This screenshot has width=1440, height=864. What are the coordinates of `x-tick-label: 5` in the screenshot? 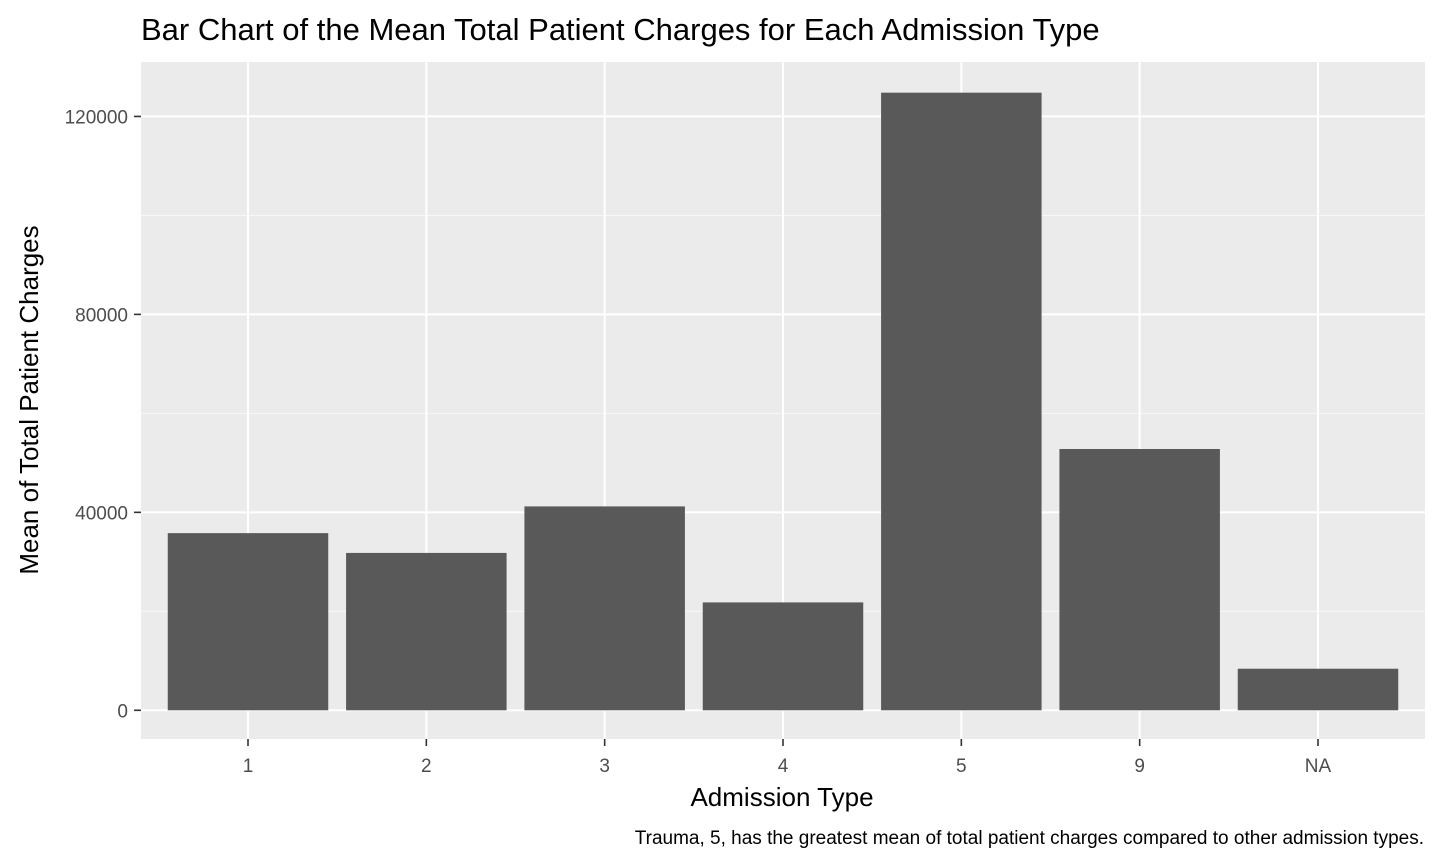 It's located at (961, 766).